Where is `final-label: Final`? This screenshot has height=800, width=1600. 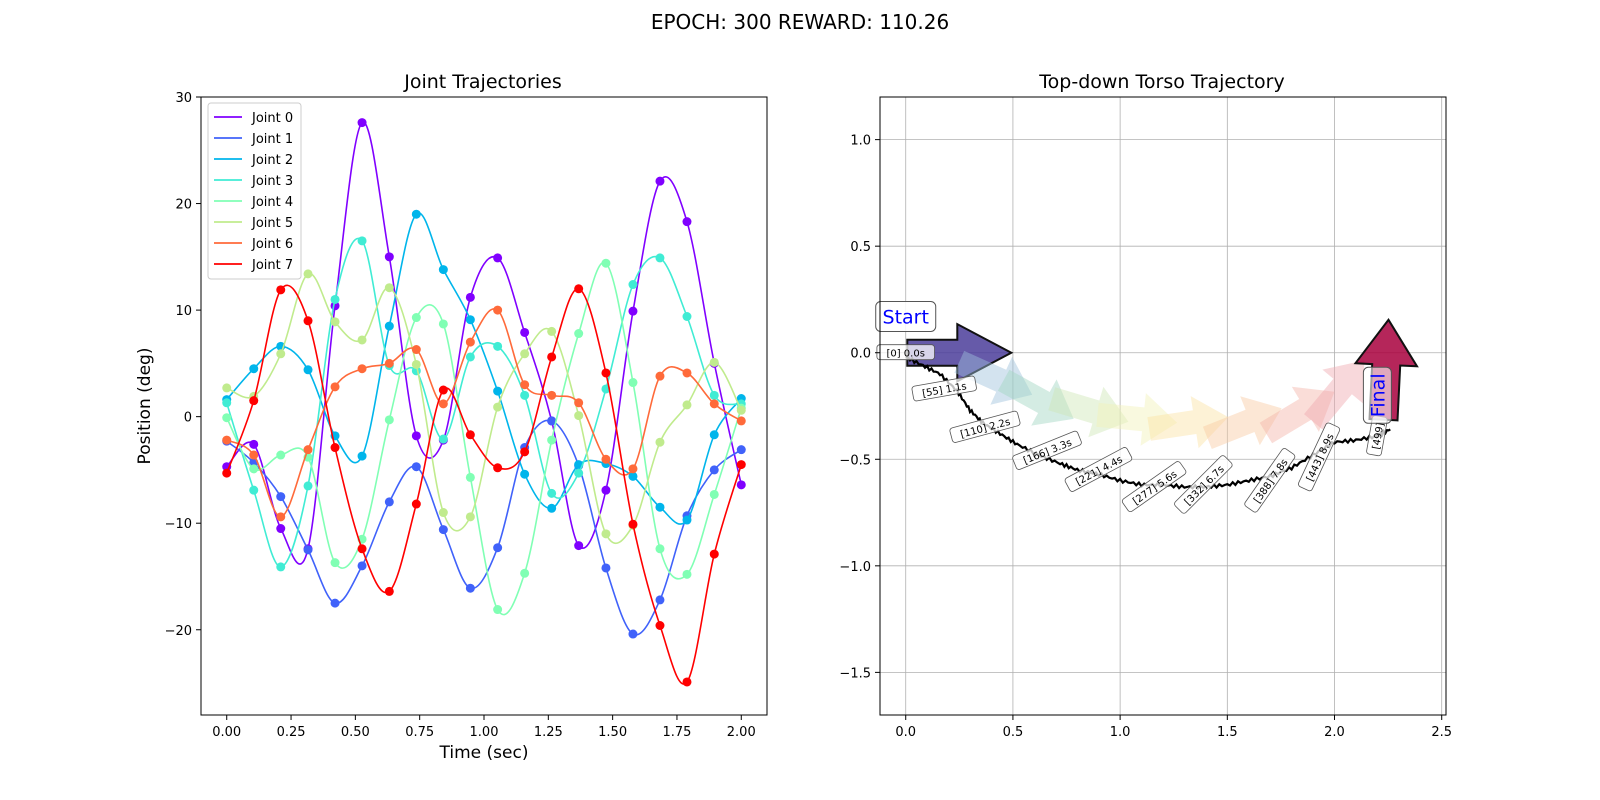 final-label: Final is located at coordinates (1377, 395).